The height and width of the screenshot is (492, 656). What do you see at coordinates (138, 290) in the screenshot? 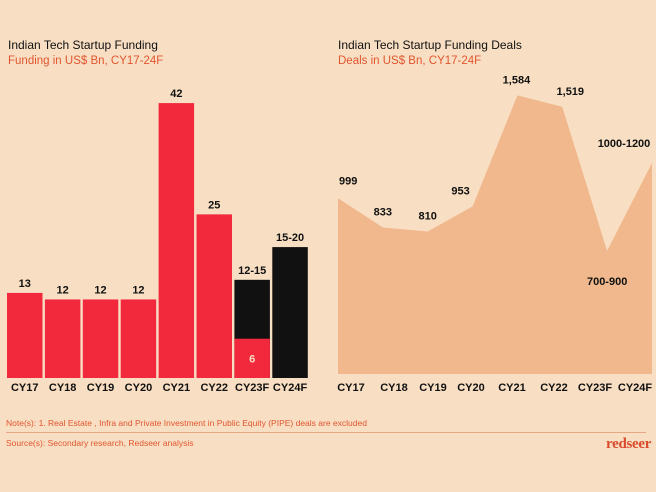
I see `bar-label-cy20: 12` at bounding box center [138, 290].